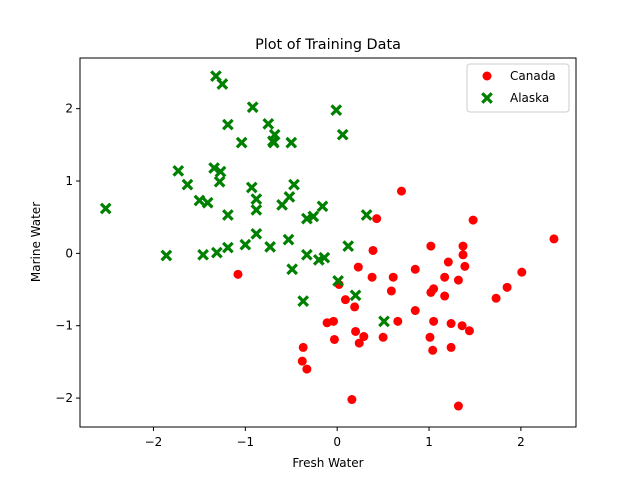 The width and height of the screenshot is (640, 480). Describe the element at coordinates (533, 76) in the screenshot. I see `legend-label-canada: Canada` at that location.